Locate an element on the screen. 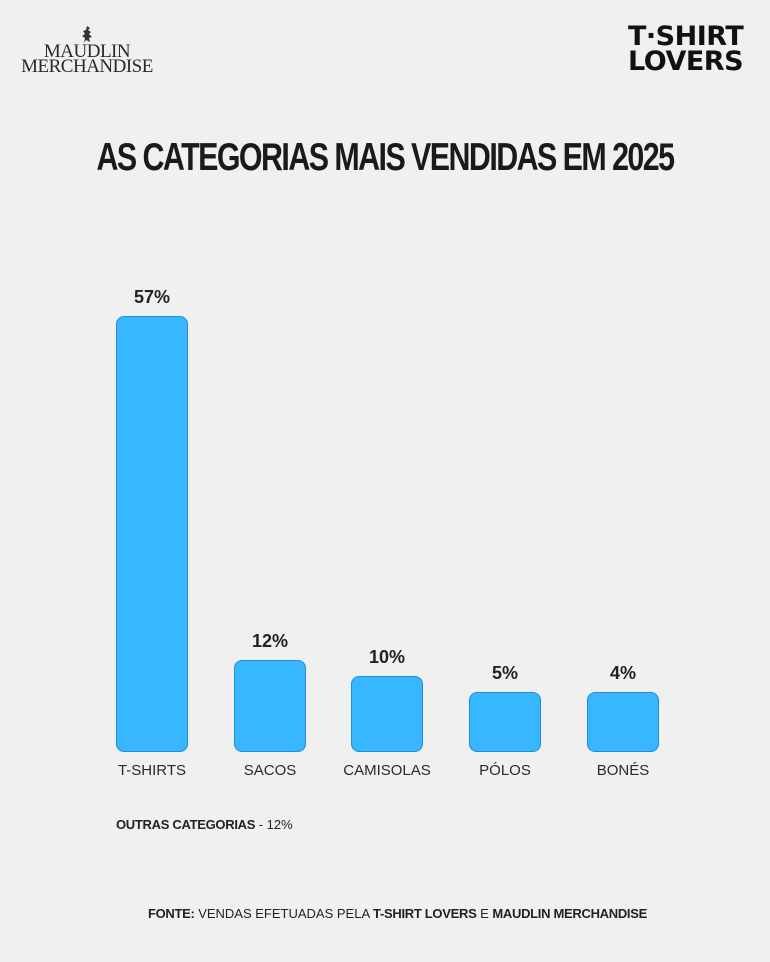 This screenshot has height=962, width=770. bar-camisolas is located at coordinates (387, 714).